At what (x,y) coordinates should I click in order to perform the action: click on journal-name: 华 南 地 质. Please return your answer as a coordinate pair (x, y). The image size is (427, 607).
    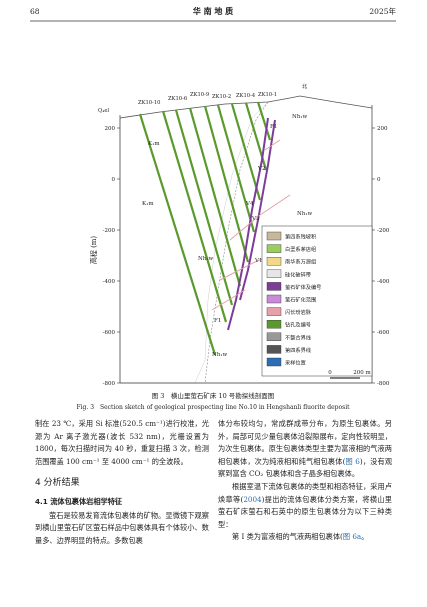
    Looking at the image, I should click on (213, 11).